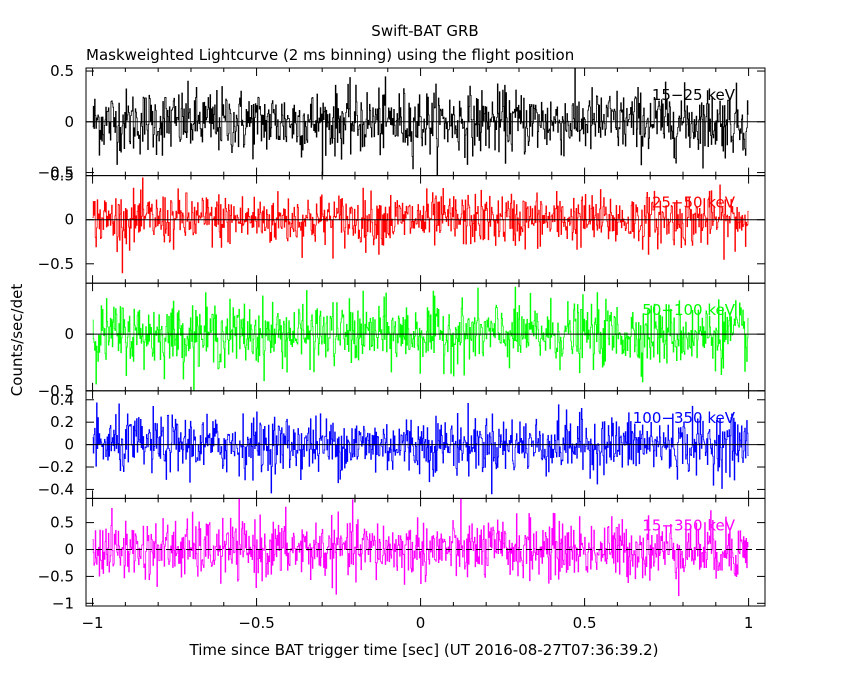  I want to click on x-tick-label-3: 0.5, so click(585, 623).